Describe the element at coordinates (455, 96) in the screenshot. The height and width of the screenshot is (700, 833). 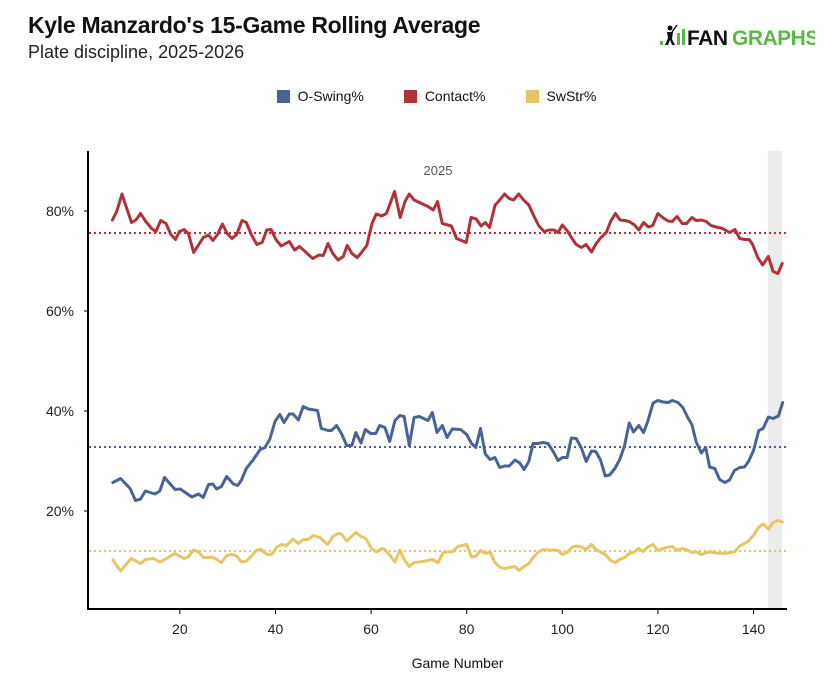
I see `legend-label-contact: Contact%` at that location.